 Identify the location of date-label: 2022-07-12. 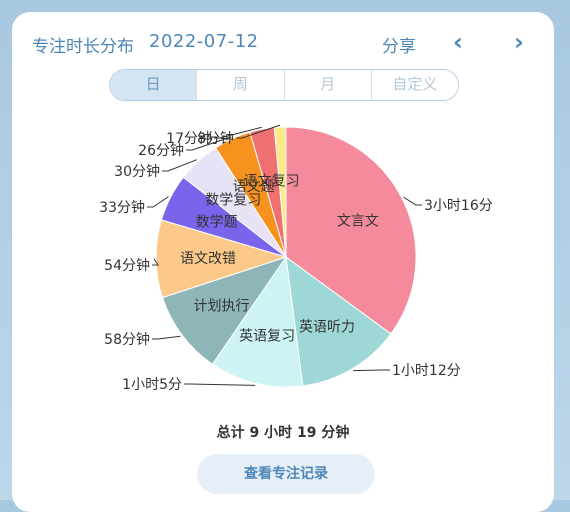
(204, 41).